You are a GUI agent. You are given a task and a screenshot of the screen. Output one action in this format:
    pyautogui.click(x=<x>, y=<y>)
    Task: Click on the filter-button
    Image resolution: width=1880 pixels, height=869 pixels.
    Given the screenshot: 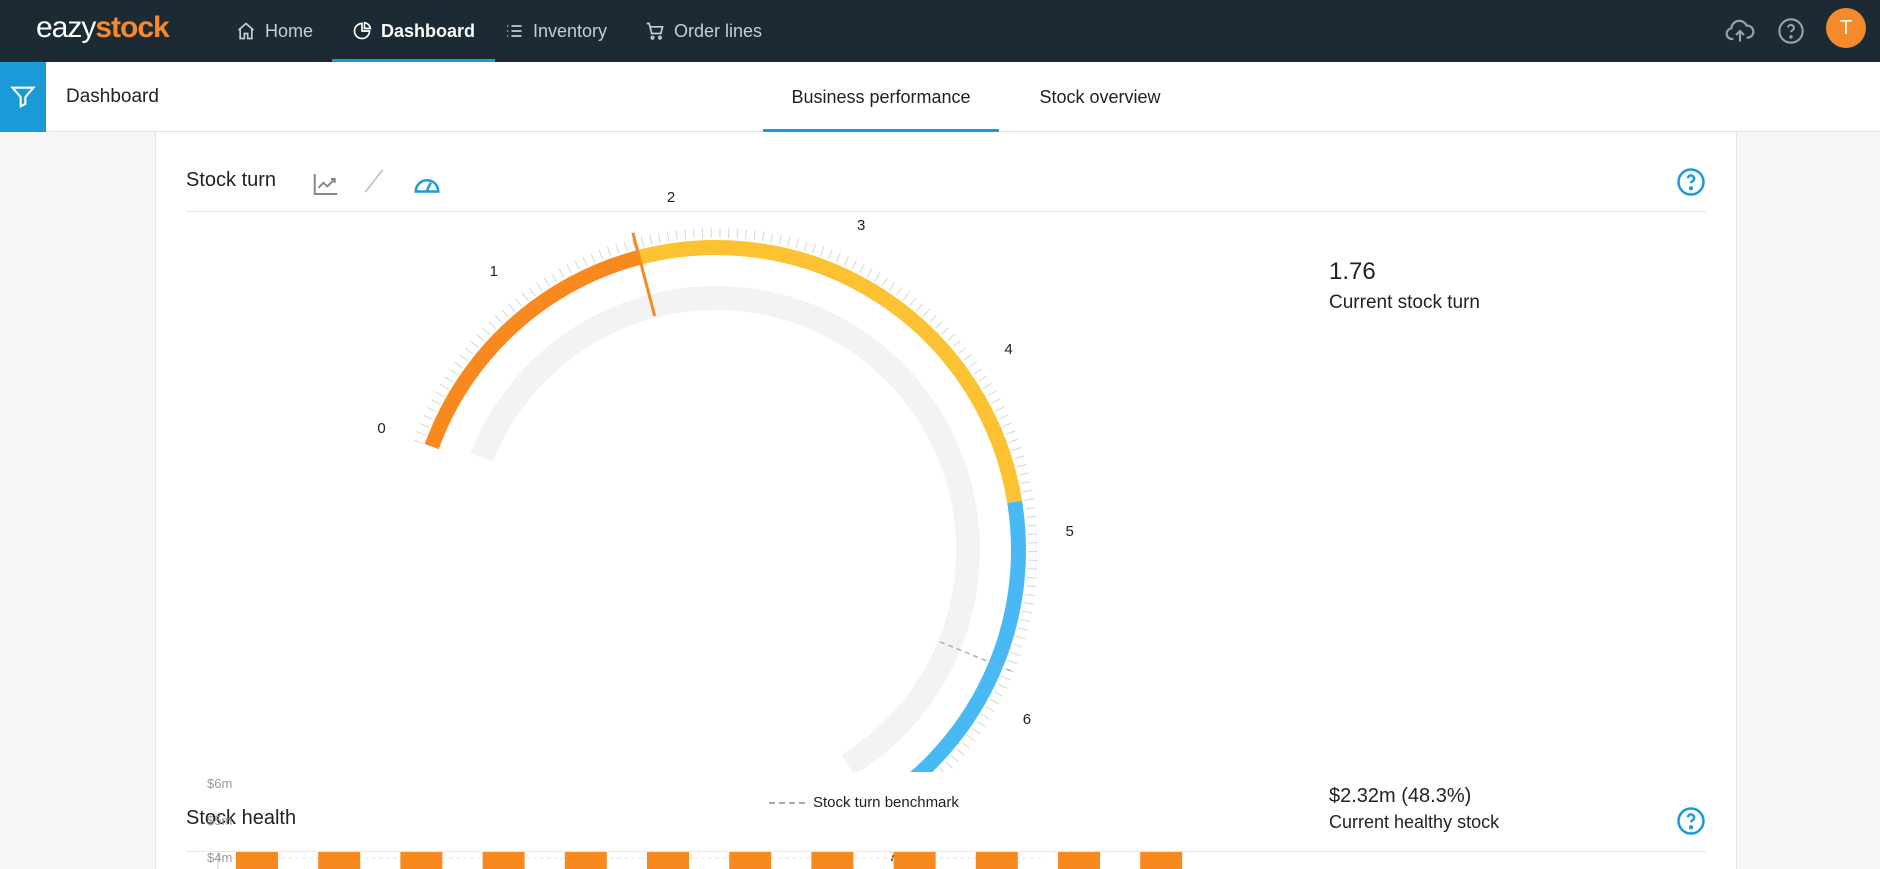 What is the action you would take?
    pyautogui.click(x=23, y=97)
    